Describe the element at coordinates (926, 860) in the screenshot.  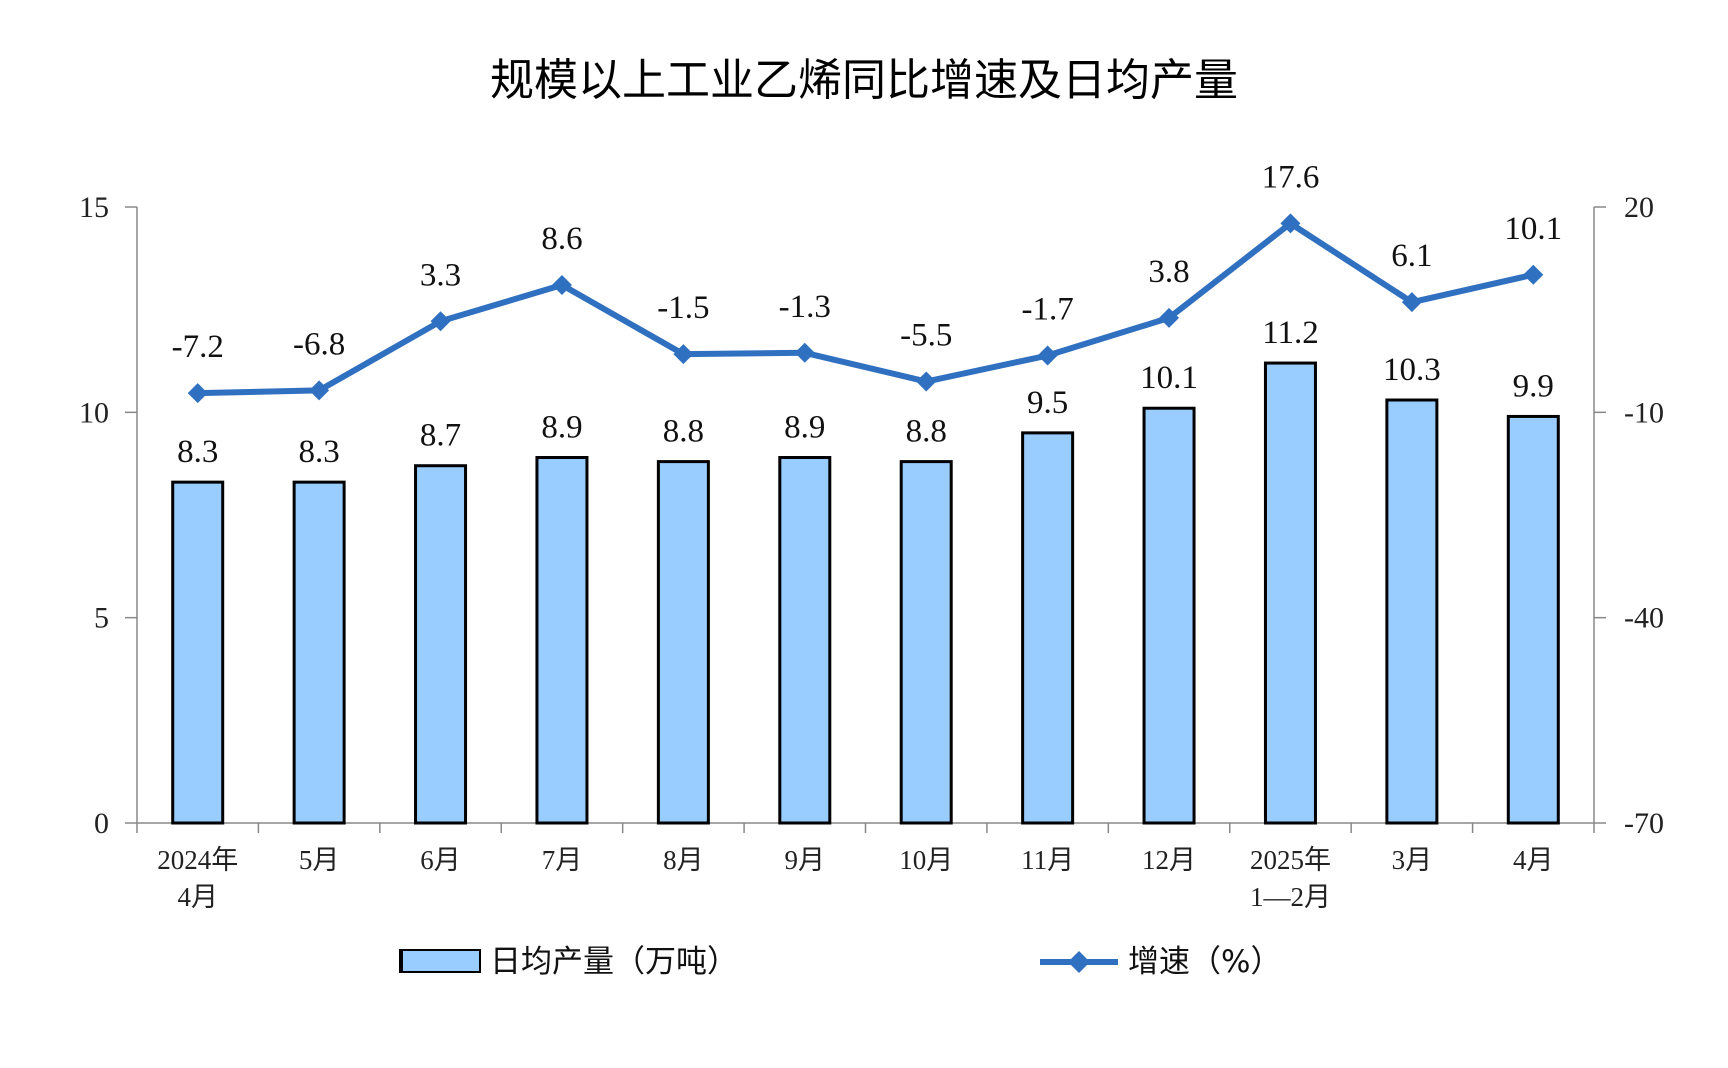
I see `category-label: 10月` at that location.